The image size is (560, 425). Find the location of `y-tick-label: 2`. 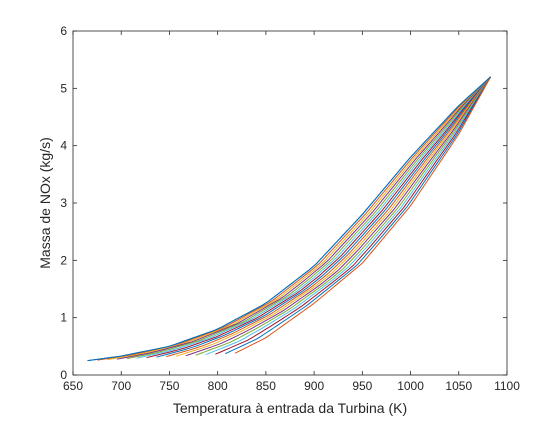

y-tick-label: 2 is located at coordinates (63, 260).